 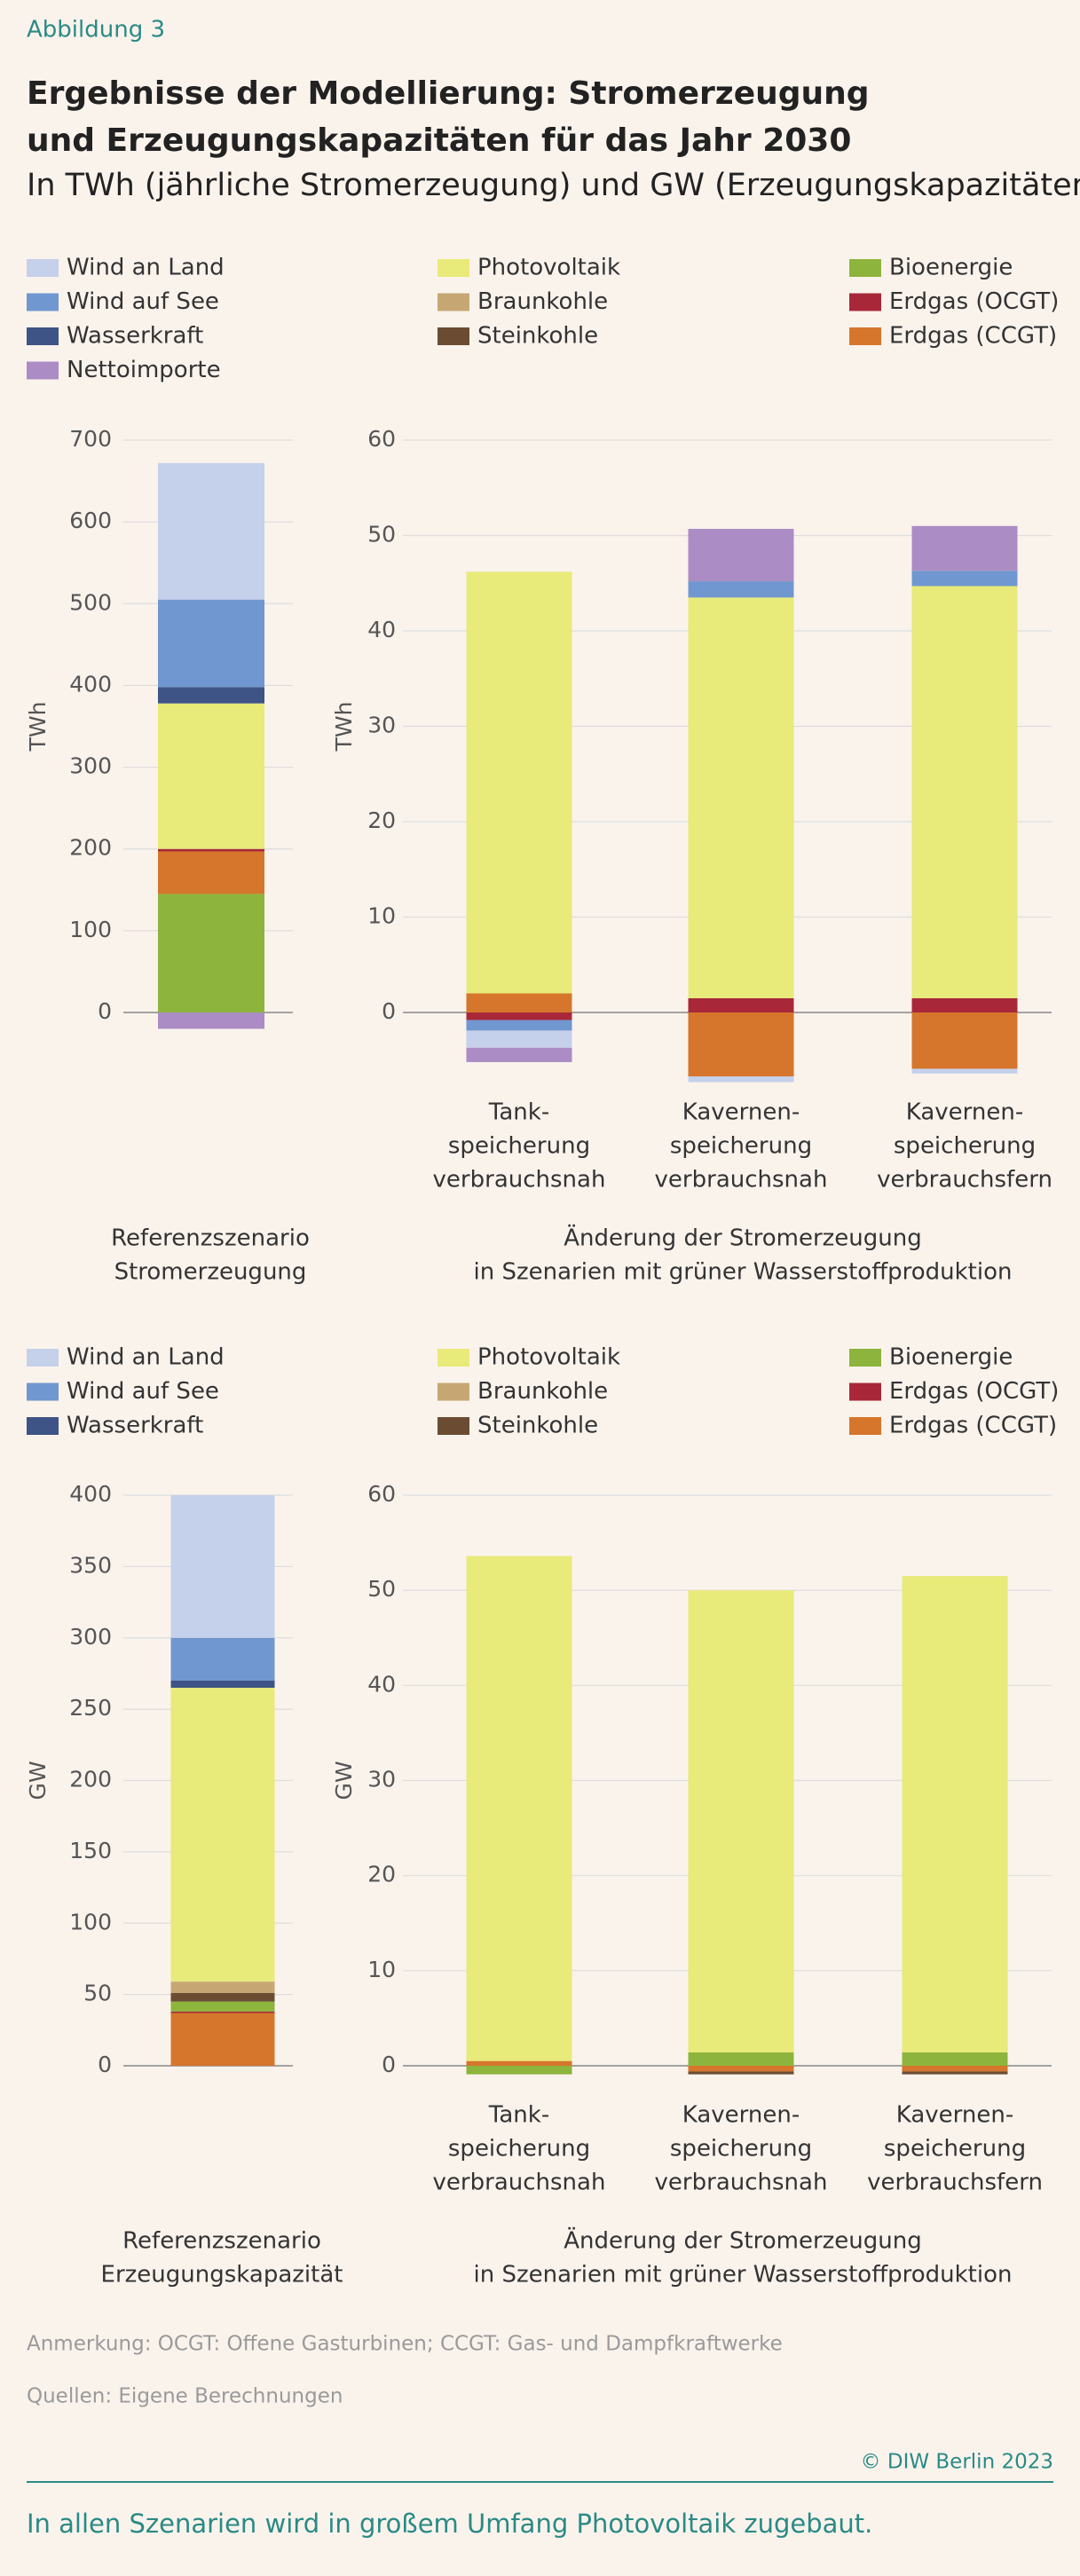 I want to click on y-axis-label: GW, so click(x=344, y=1780).